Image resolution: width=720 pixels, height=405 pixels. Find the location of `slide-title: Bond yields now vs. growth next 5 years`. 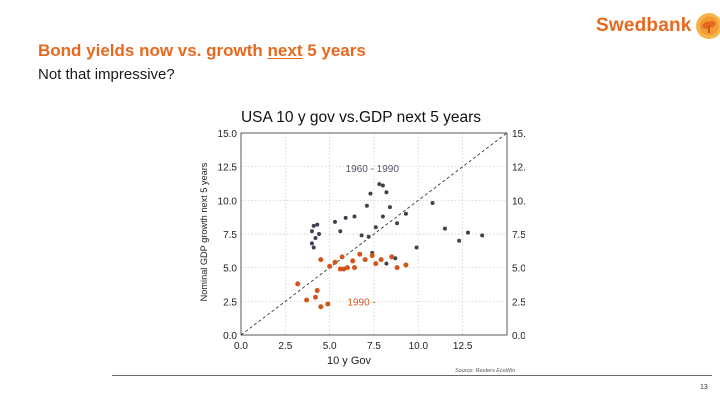

slide-title: Bond yields now vs. growth next 5 years is located at coordinates (202, 51).